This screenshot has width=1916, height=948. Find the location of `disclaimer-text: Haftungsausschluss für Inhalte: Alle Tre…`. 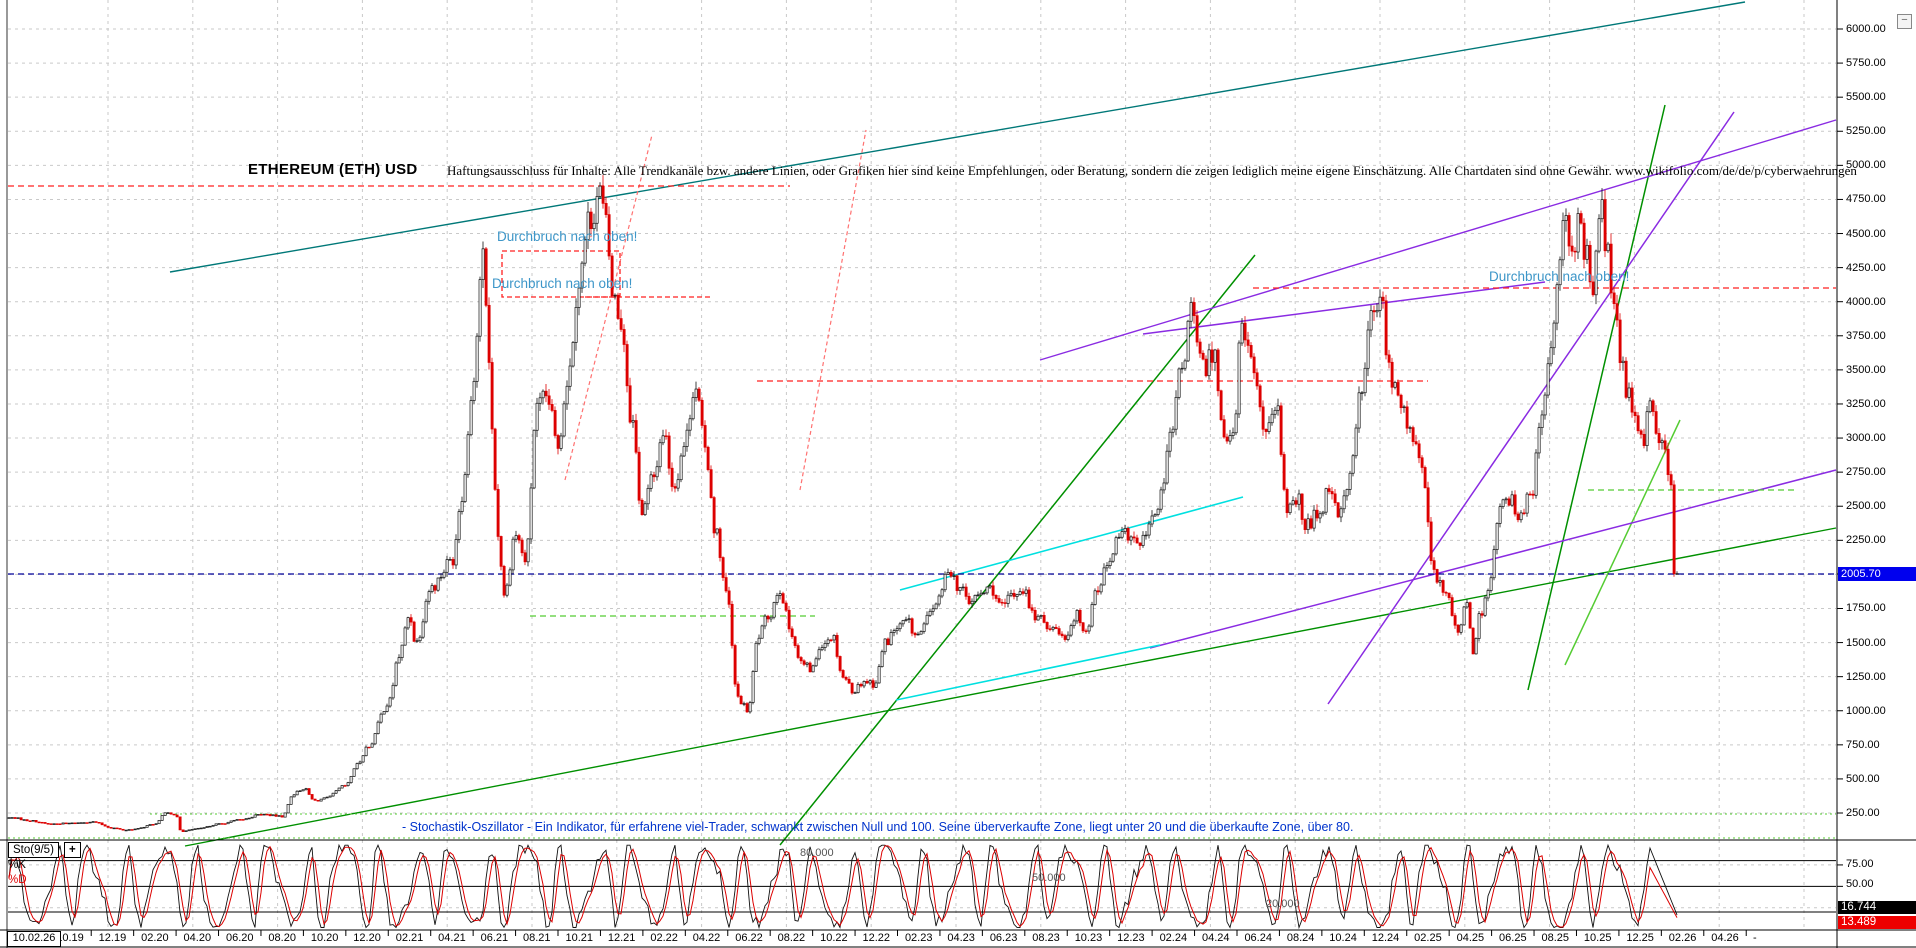

disclaimer-text: Haftungsausschluss für Inhalte: Alle Tre… is located at coordinates (1152, 170).